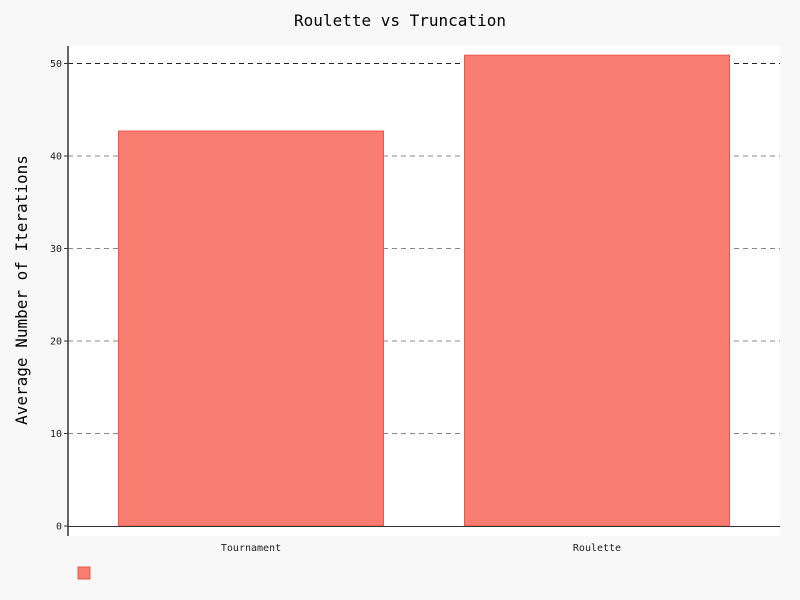 This screenshot has height=600, width=800. What do you see at coordinates (59, 527) in the screenshot?
I see `y-tick-label-0: 0` at bounding box center [59, 527].